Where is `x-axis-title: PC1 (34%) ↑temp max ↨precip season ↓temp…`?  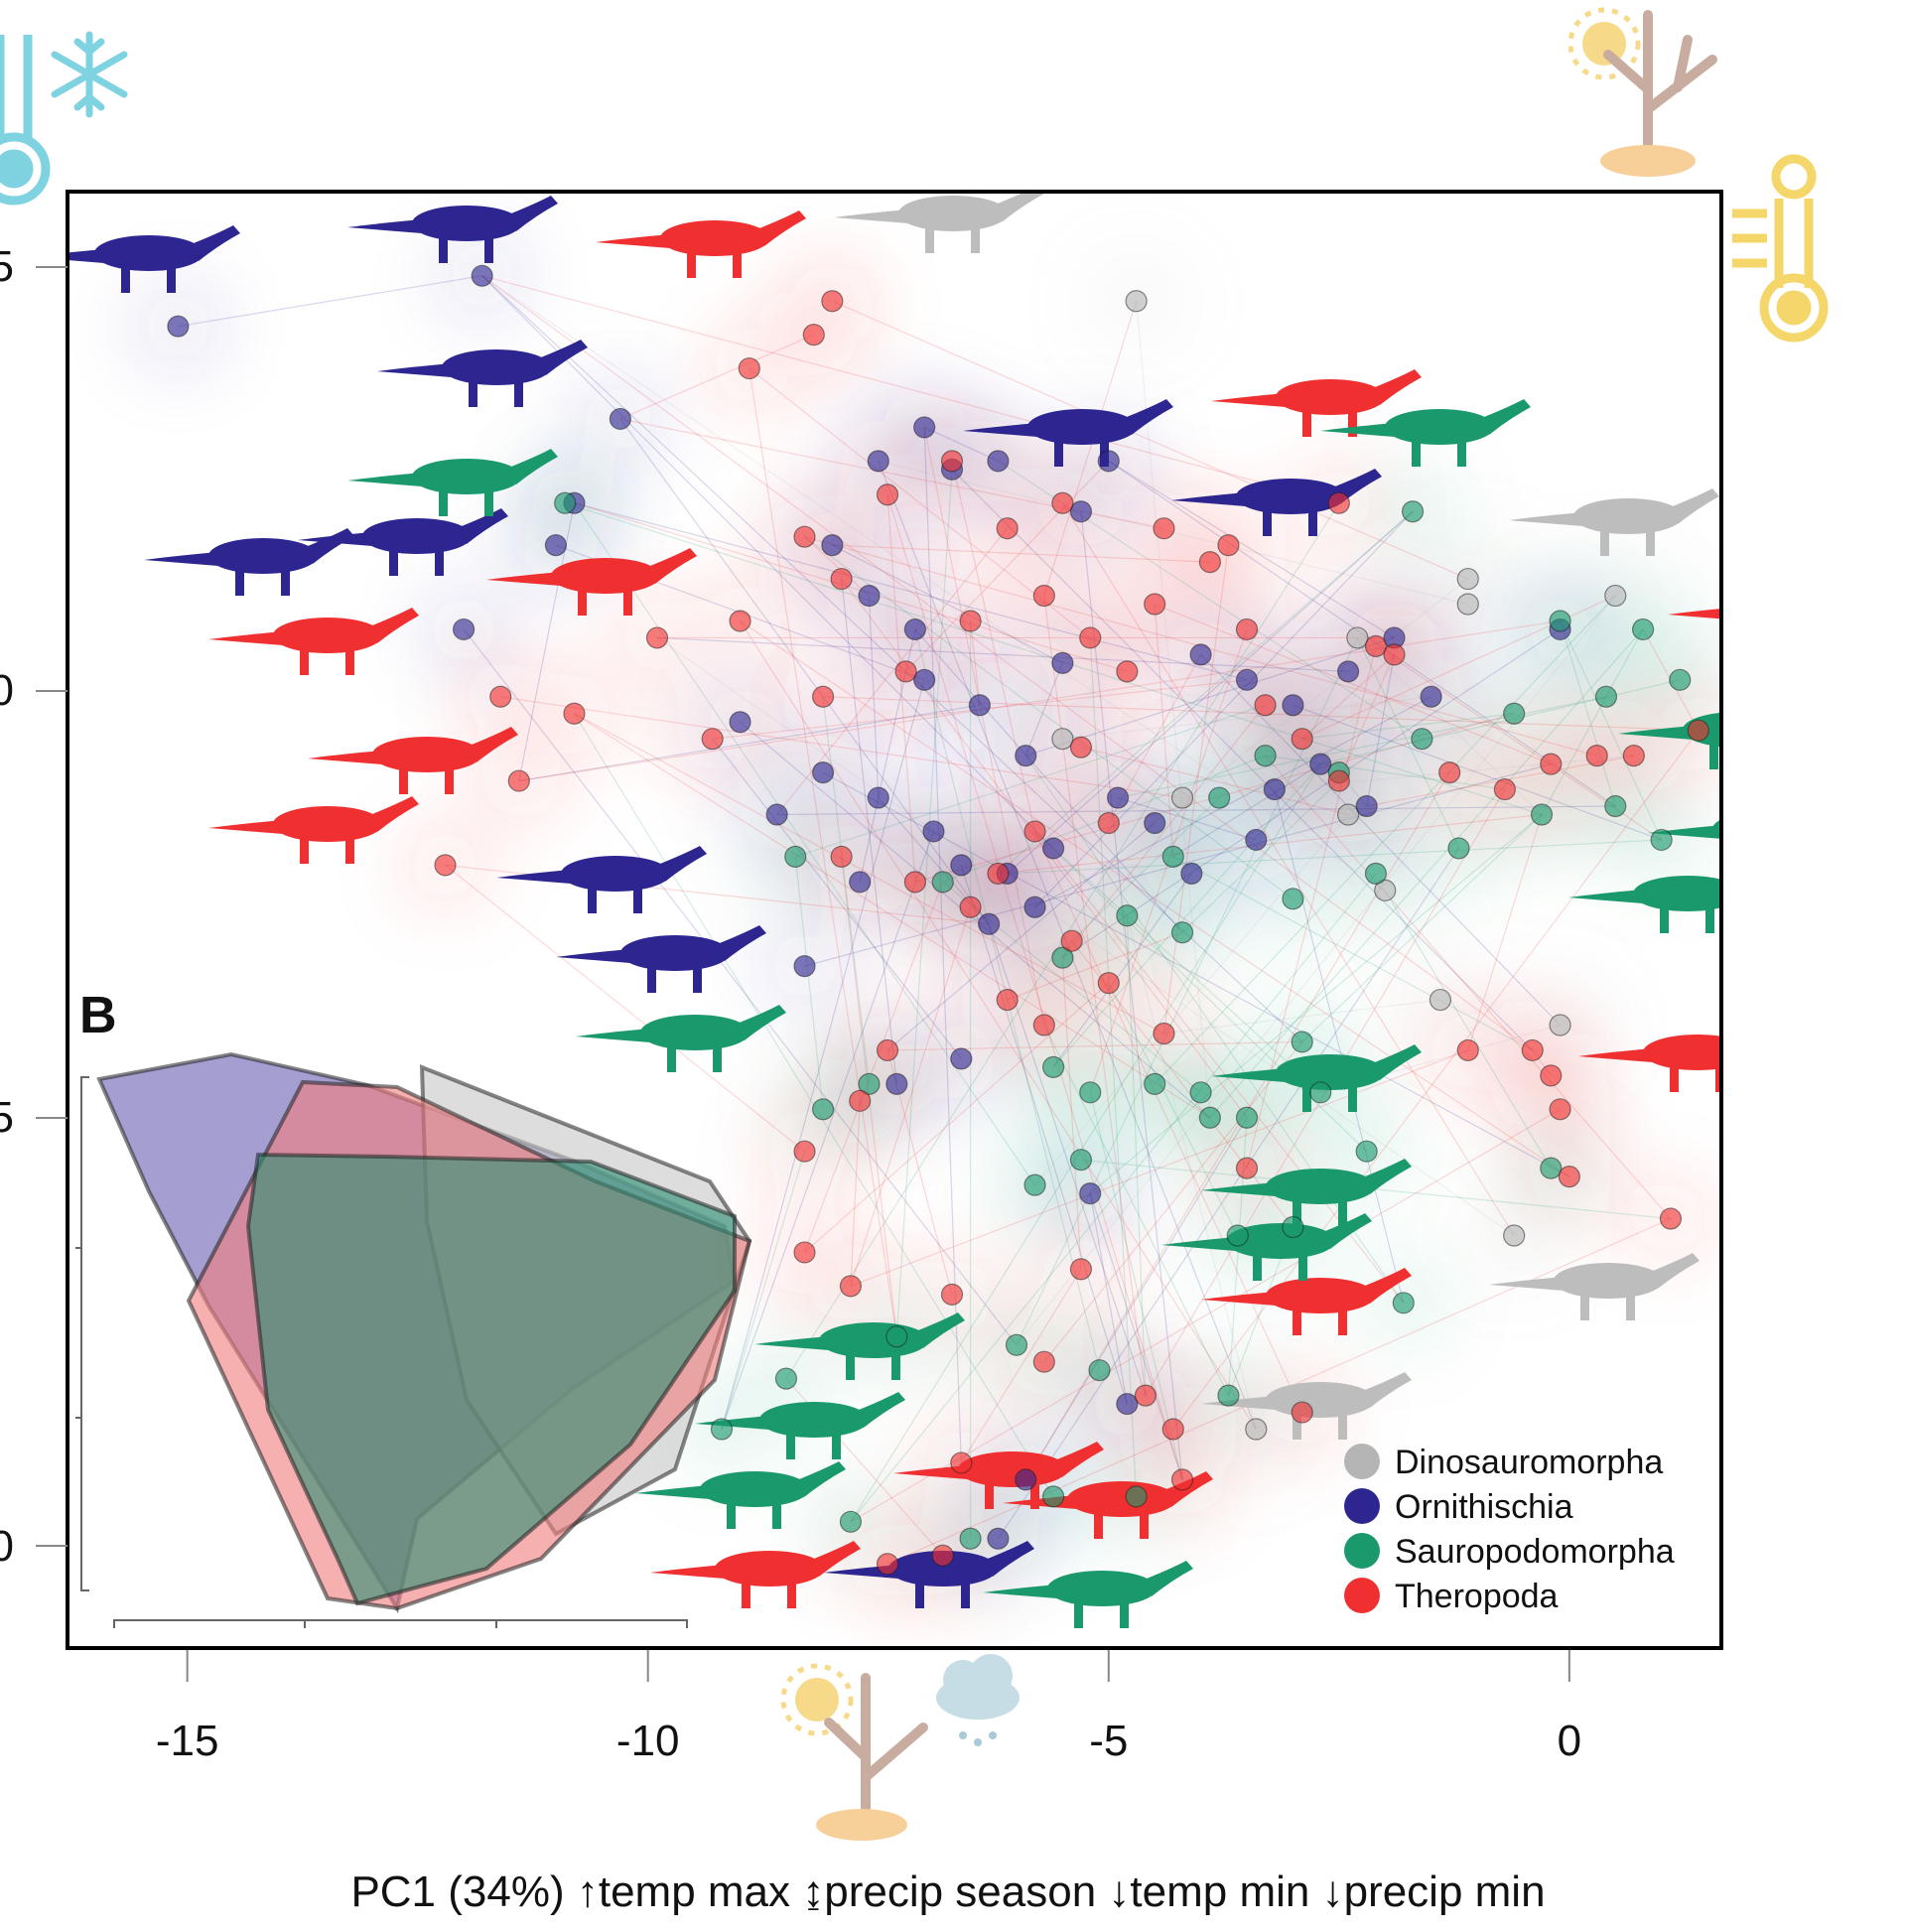
x-axis-title: PC1 (34%) ↑temp max ↨precip season ↓temp… is located at coordinates (947, 1892).